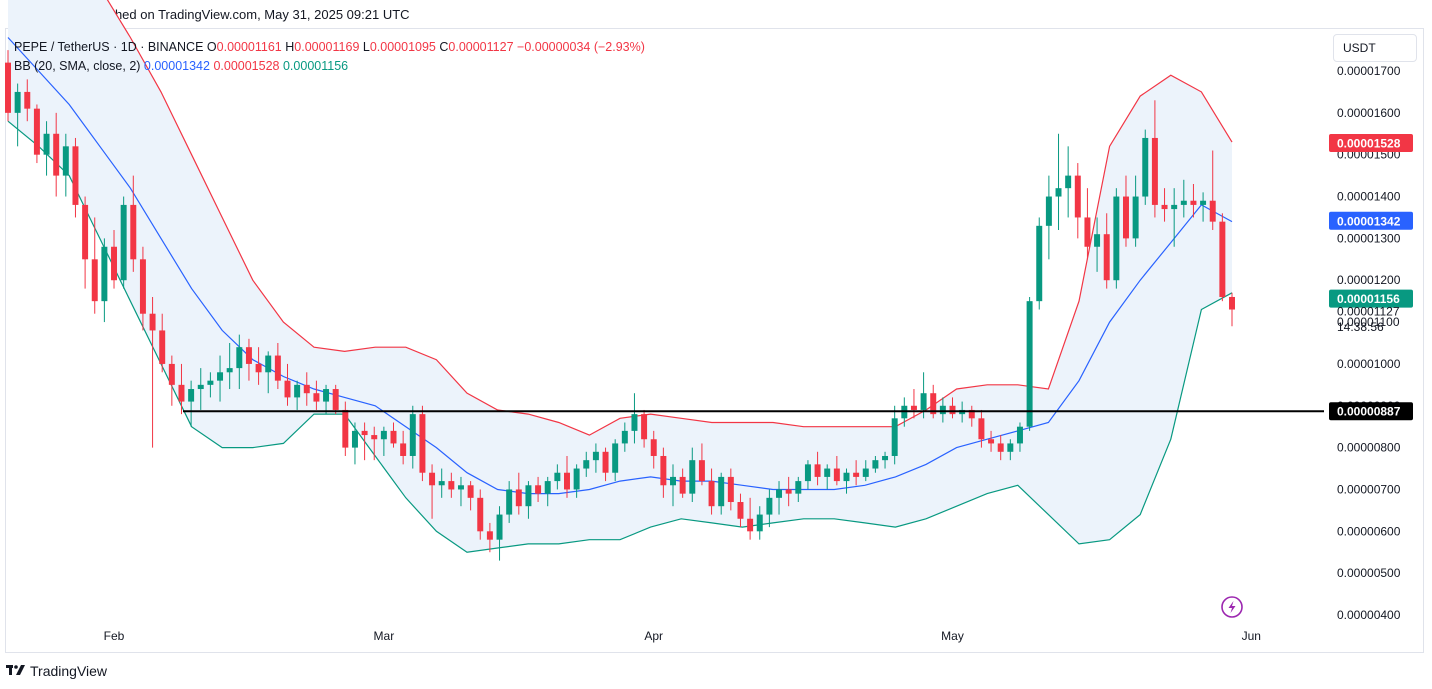  I want to click on lightning-icon, so click(1232, 607).